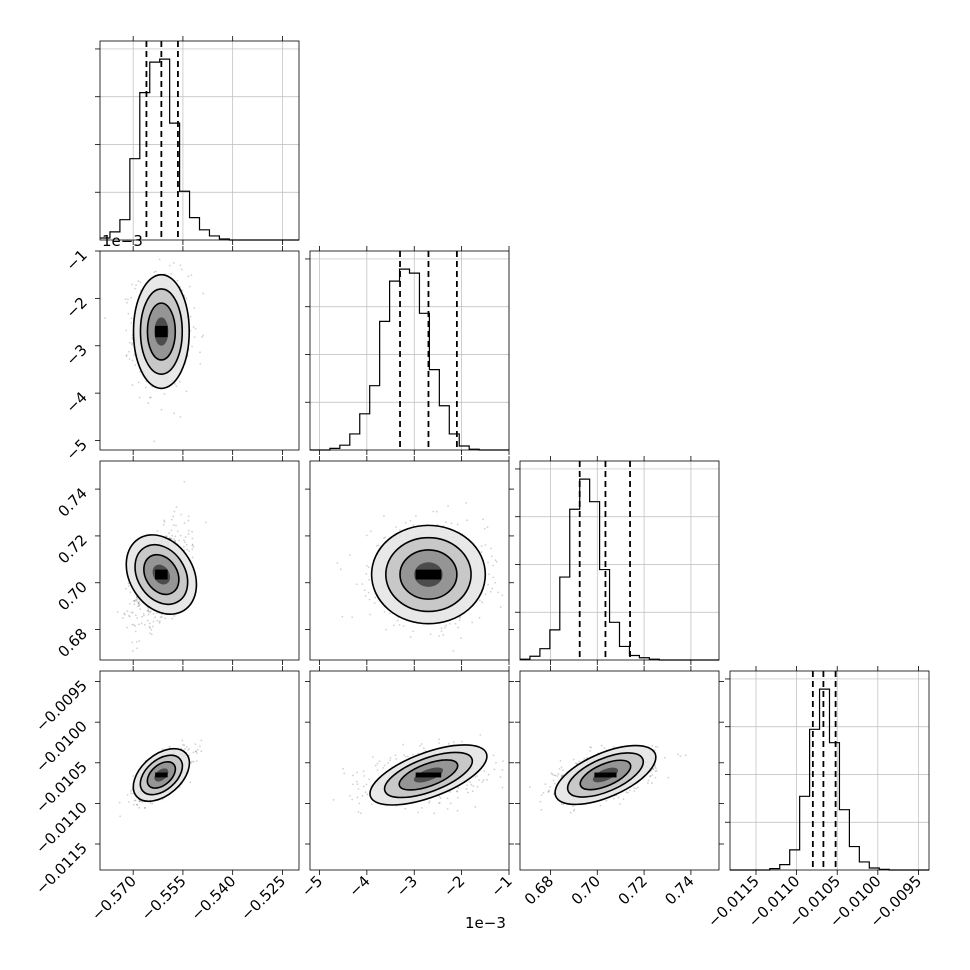 Image resolution: width=970 pixels, height=970 pixels. I want to click on panel-content, so click(418, 774).